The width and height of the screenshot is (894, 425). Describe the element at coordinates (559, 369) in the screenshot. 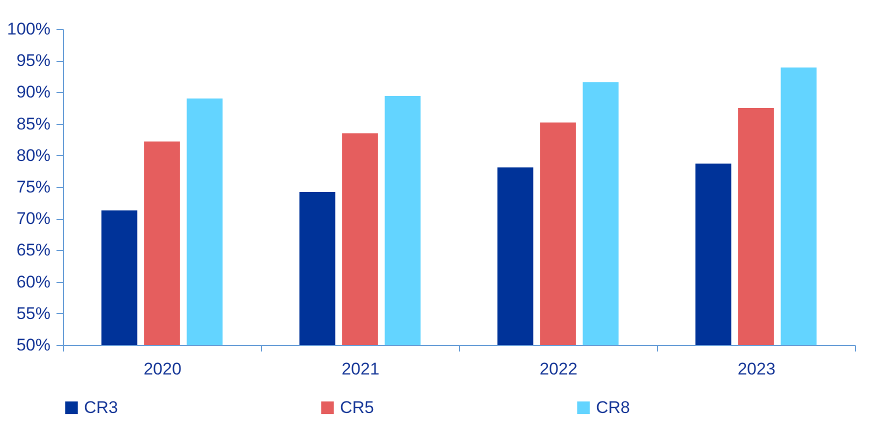

I see `x-tick-label: 2022` at that location.